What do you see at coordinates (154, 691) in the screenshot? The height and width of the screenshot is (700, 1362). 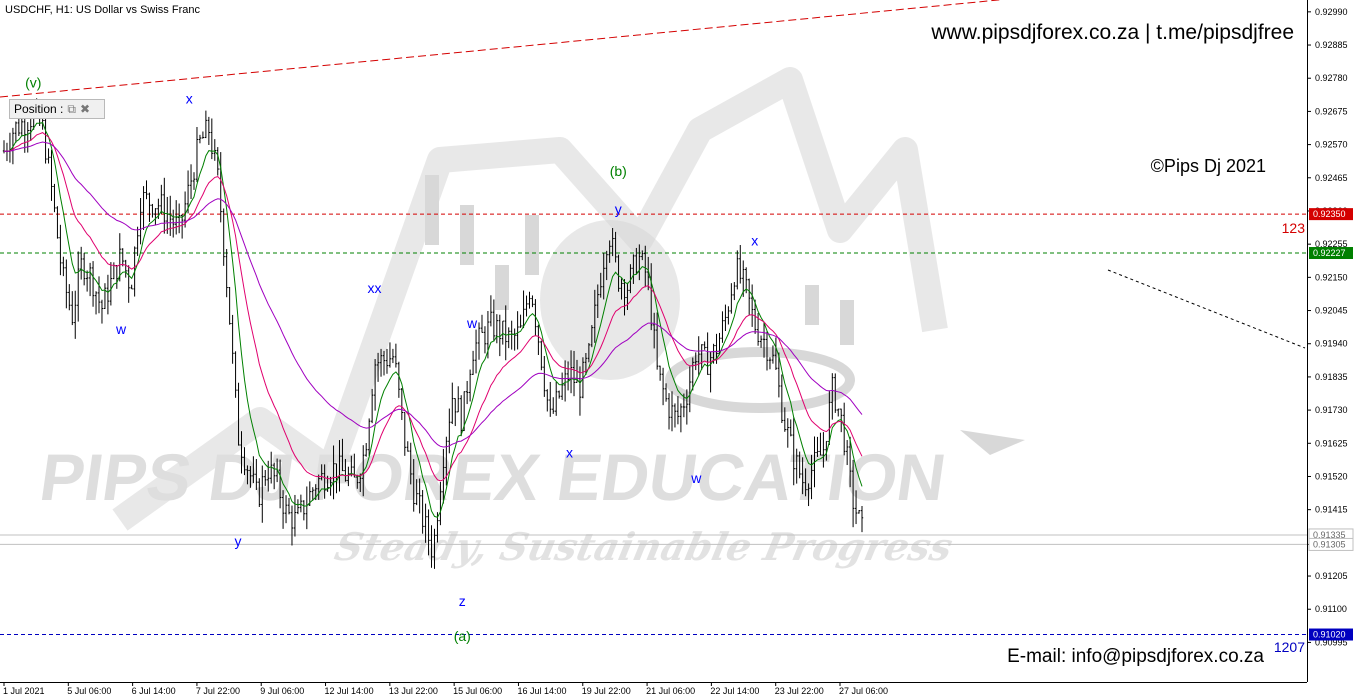 I see `time-tick-label: 6 Jul 14:00` at bounding box center [154, 691].